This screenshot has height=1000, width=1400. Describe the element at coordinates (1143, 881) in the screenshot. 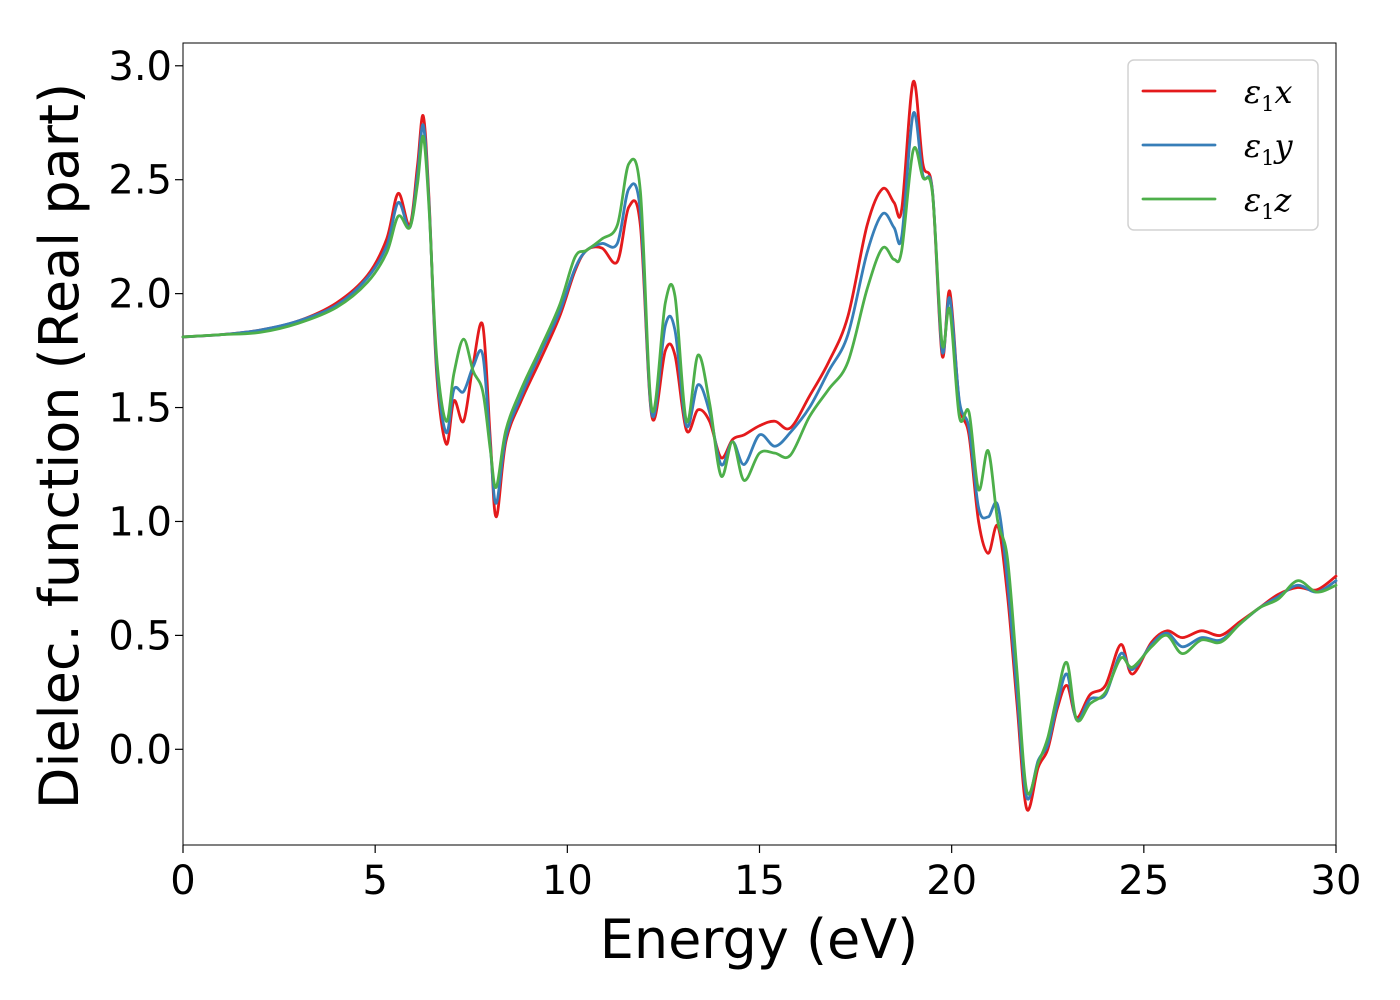

I see `x-tick-label: 25` at that location.